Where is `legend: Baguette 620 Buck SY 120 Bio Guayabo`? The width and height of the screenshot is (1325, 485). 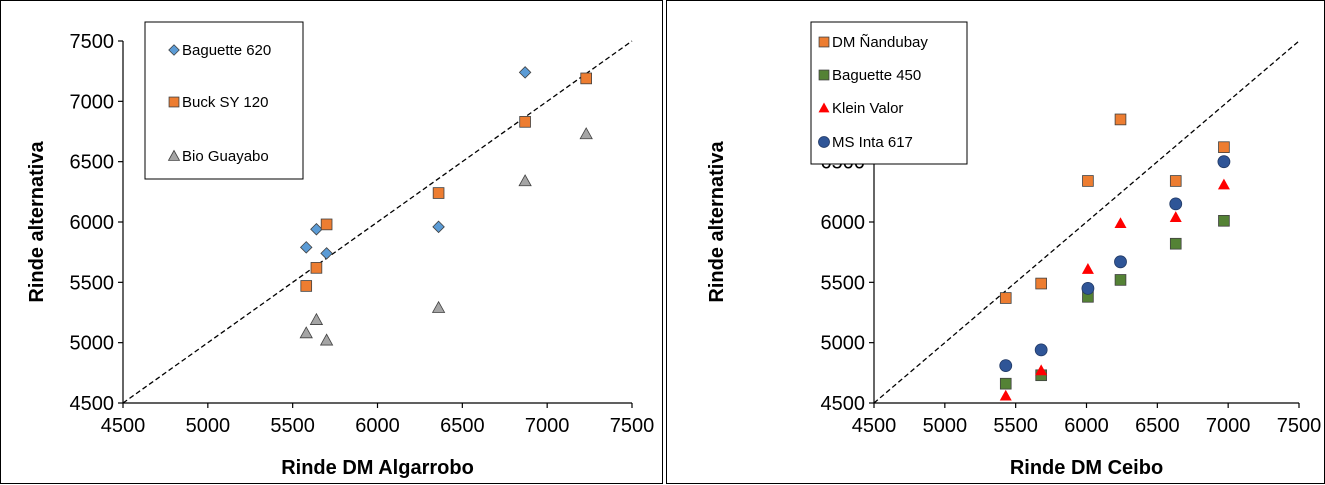 legend: Baguette 620 Buck SY 120 Bio Guayabo is located at coordinates (224, 100).